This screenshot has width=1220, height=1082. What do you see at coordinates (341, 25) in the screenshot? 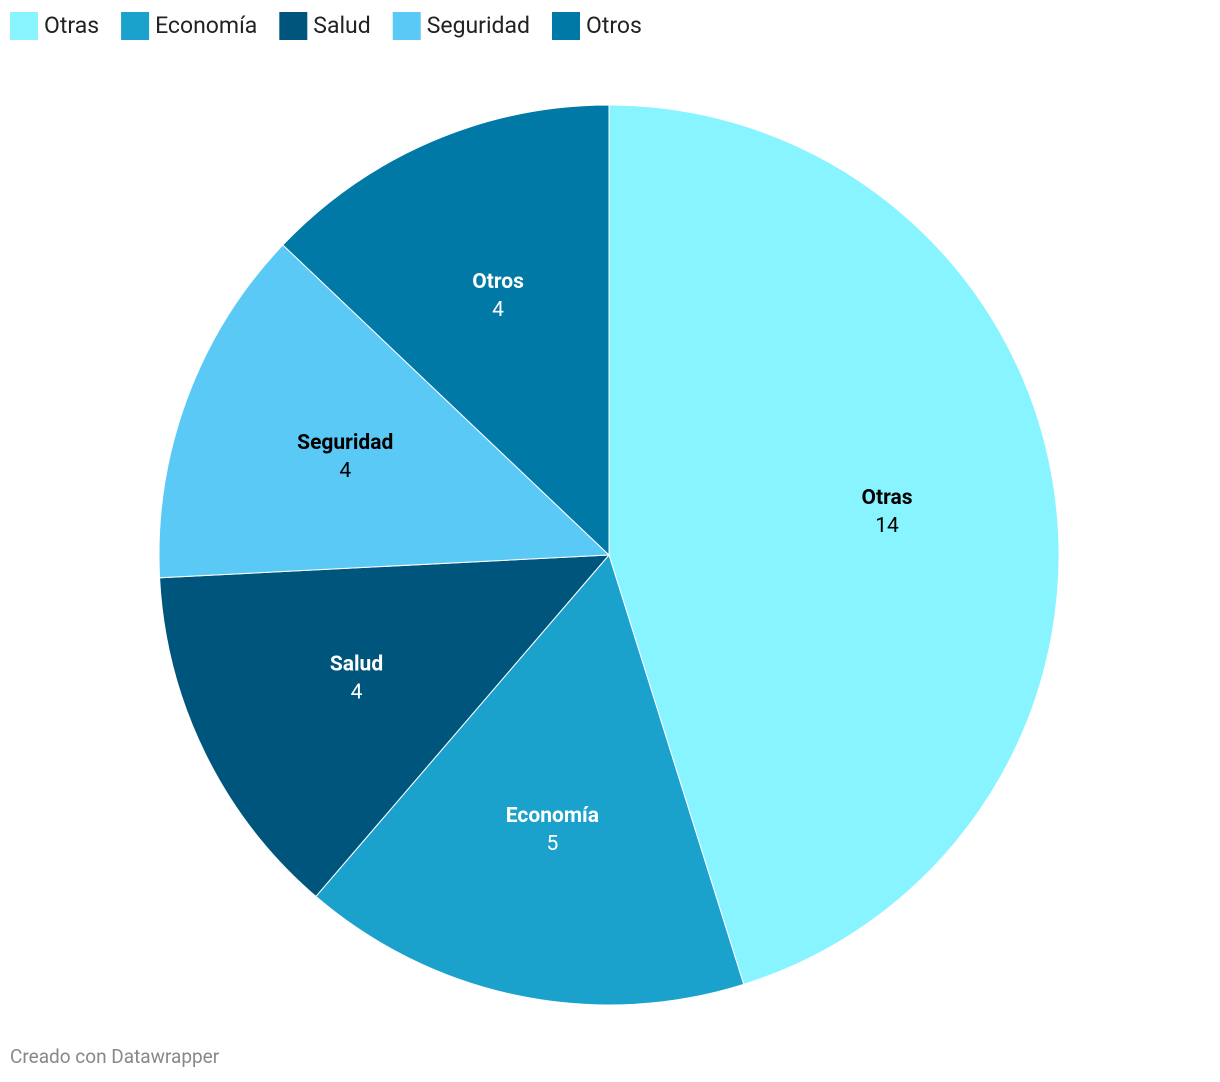
I see `legend-label: Salud` at bounding box center [341, 25].